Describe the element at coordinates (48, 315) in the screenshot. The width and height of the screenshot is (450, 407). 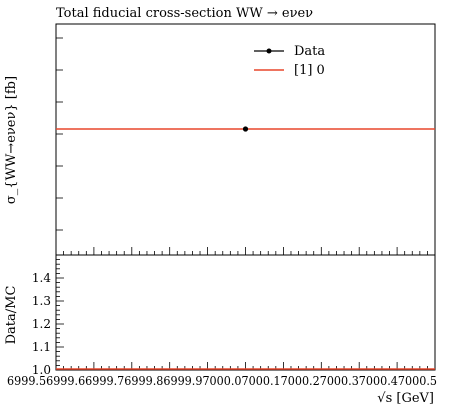
I see `ratio-y-ticks: 1.0 1.1 1.2 1.3 1.4` at that location.